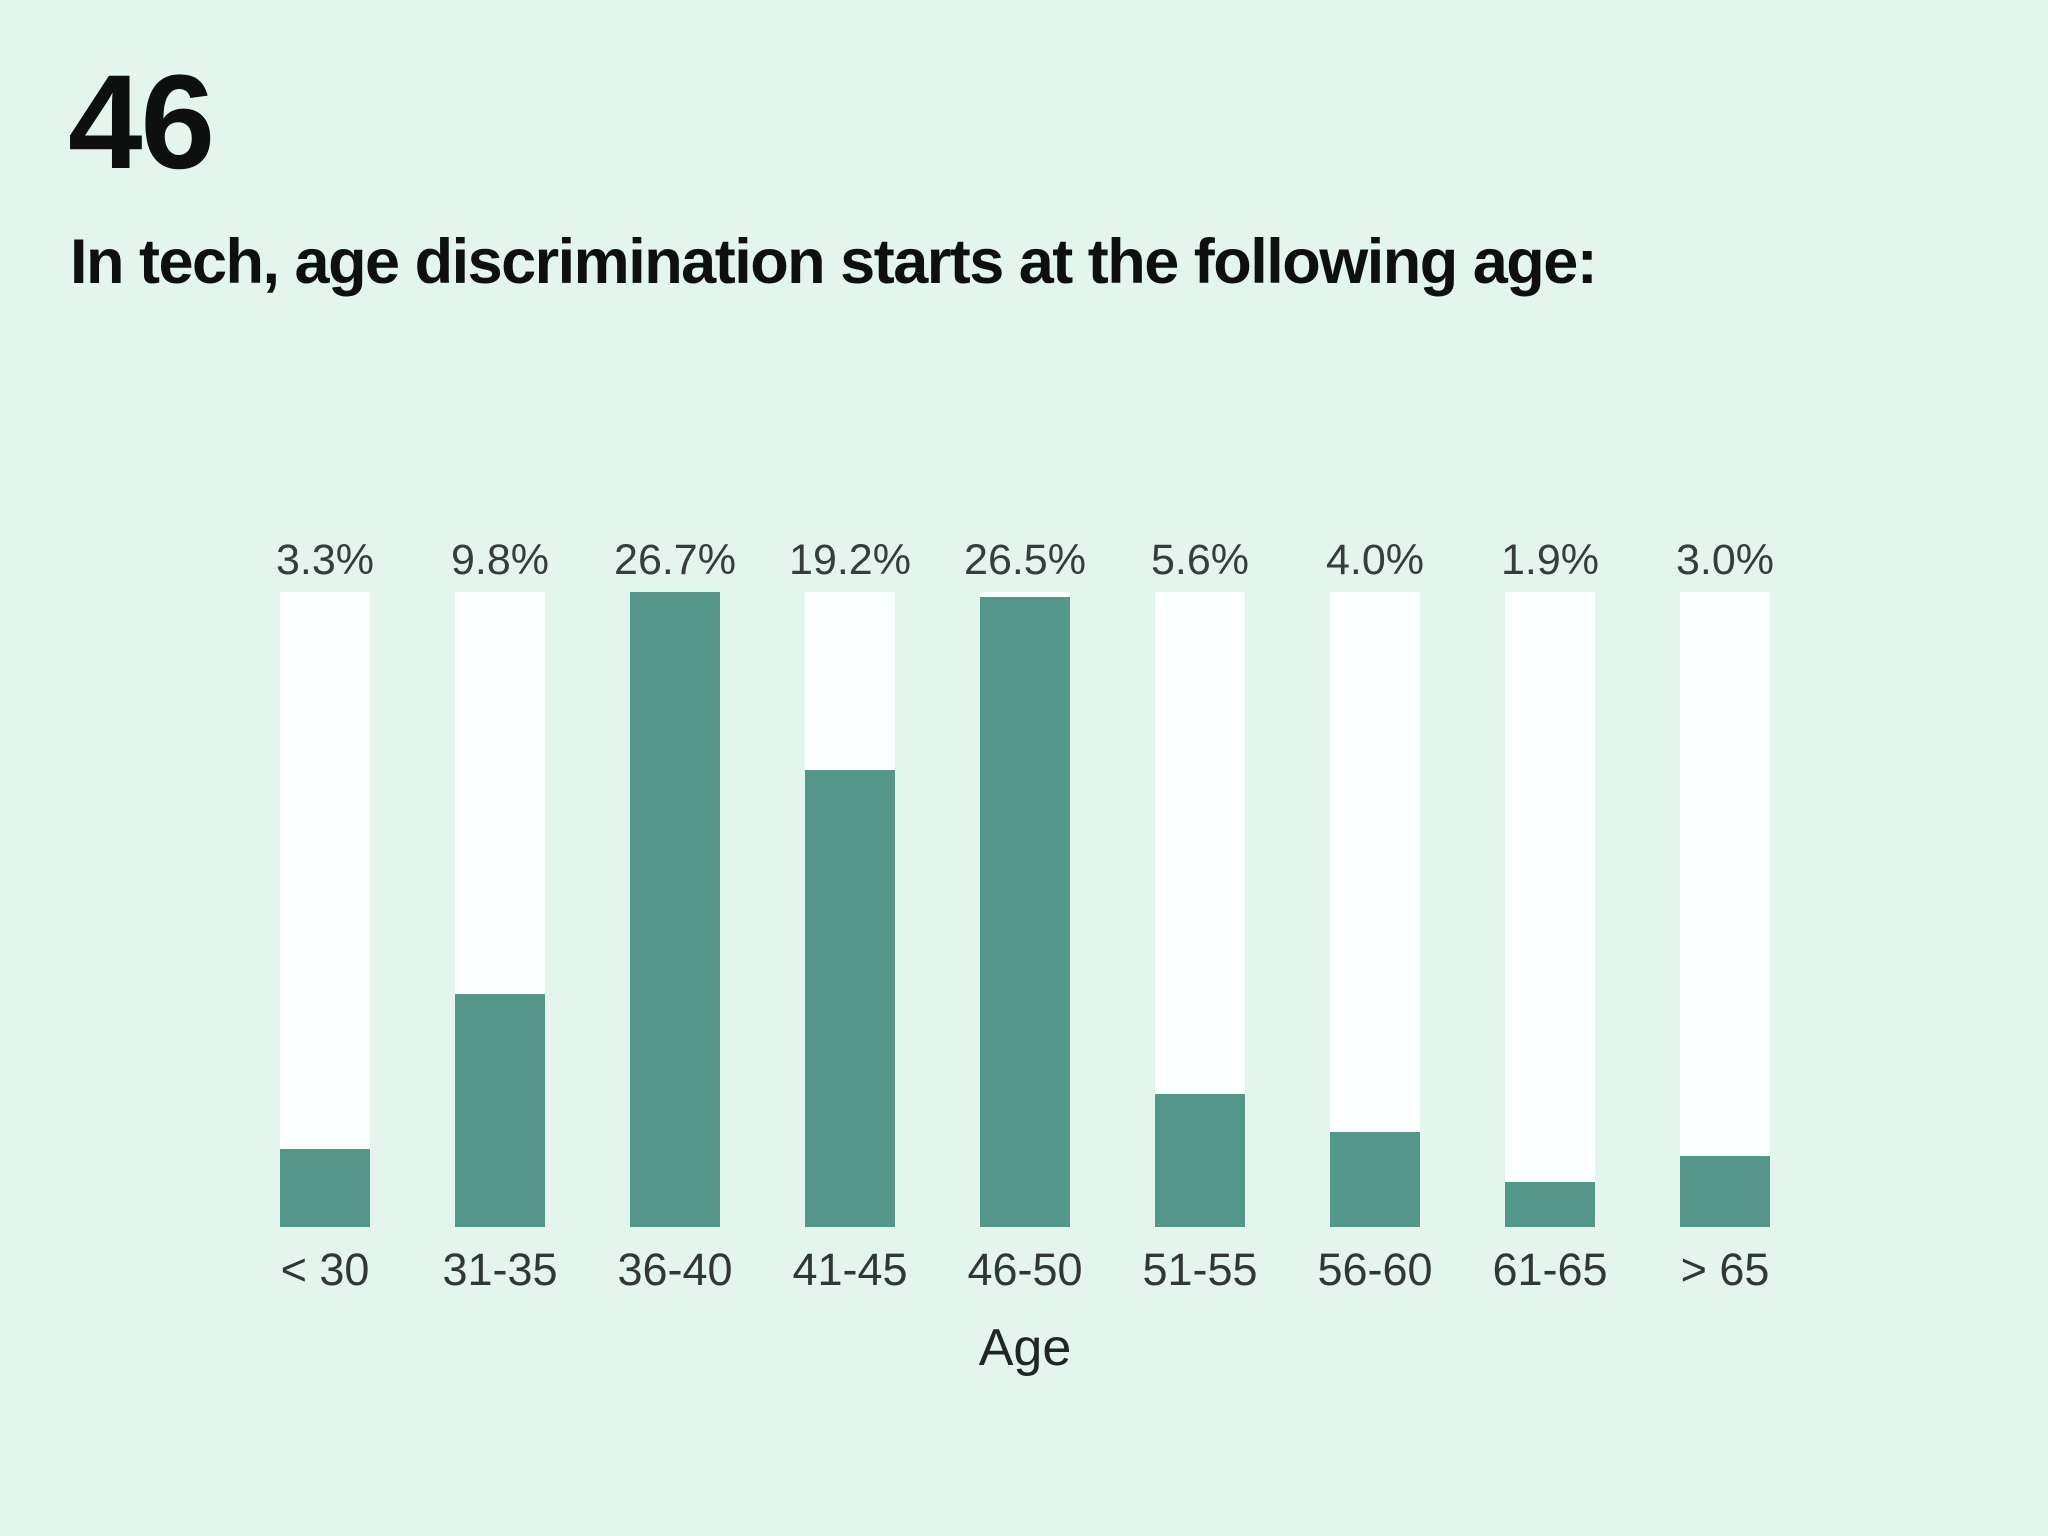 The height and width of the screenshot is (1536, 2048). What do you see at coordinates (1374, 560) in the screenshot?
I see `bar-value-label: 4.0%` at bounding box center [1374, 560].